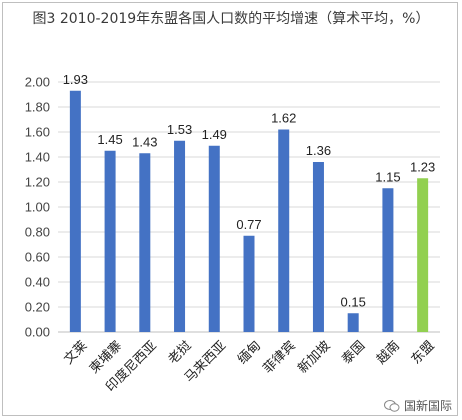 This screenshot has height=420, width=462. I want to click on y-tick-label: 1.00, so click(37, 207).